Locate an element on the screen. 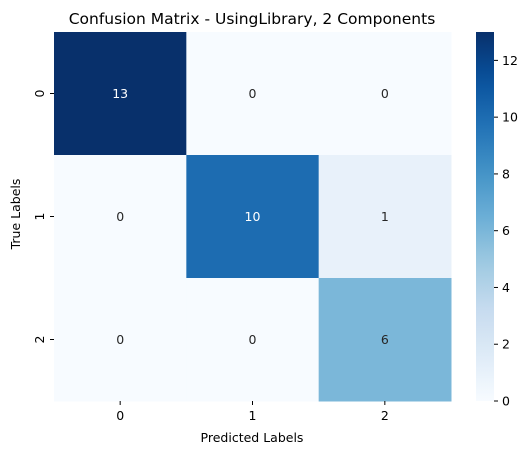  y-tick-label: 0 is located at coordinates (39, 93).